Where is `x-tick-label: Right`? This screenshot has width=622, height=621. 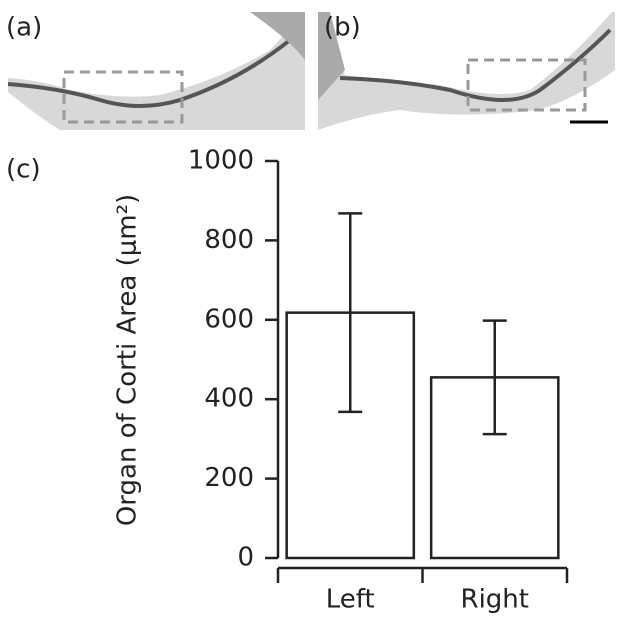
x-tick-label: Right is located at coordinates (495, 600).